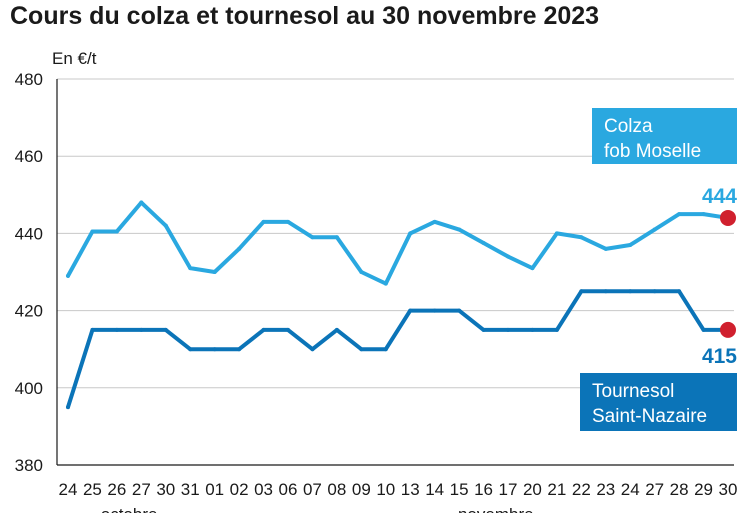  Describe the element at coordinates (239, 489) in the screenshot. I see `x-tick-label: 02` at that location.